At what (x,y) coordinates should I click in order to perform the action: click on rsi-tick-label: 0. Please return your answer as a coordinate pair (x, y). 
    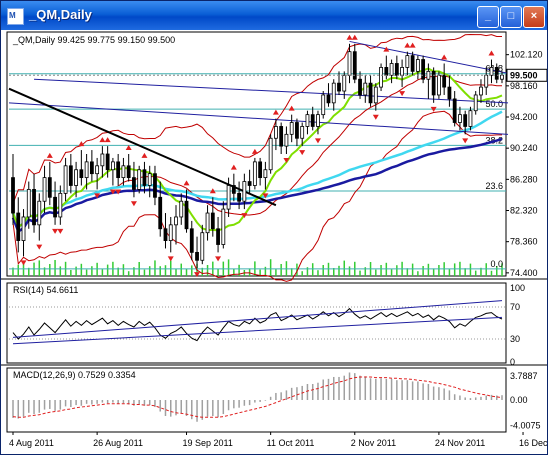
    Looking at the image, I should click on (512, 362).